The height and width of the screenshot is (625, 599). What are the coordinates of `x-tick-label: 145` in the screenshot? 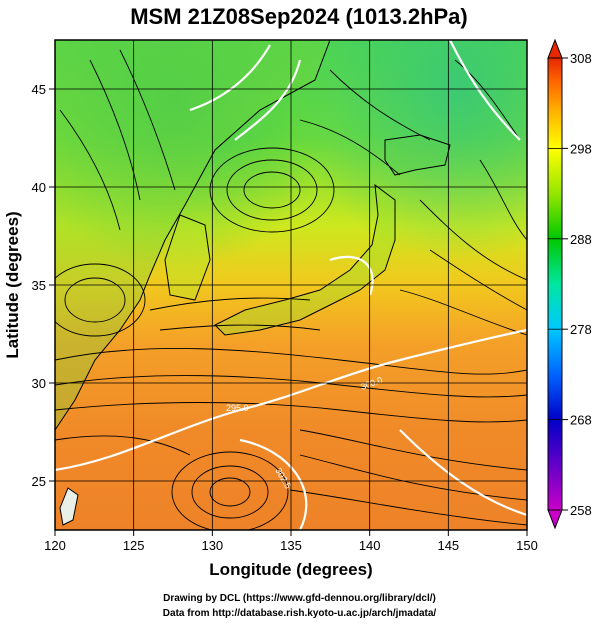 It's located at (448, 545).